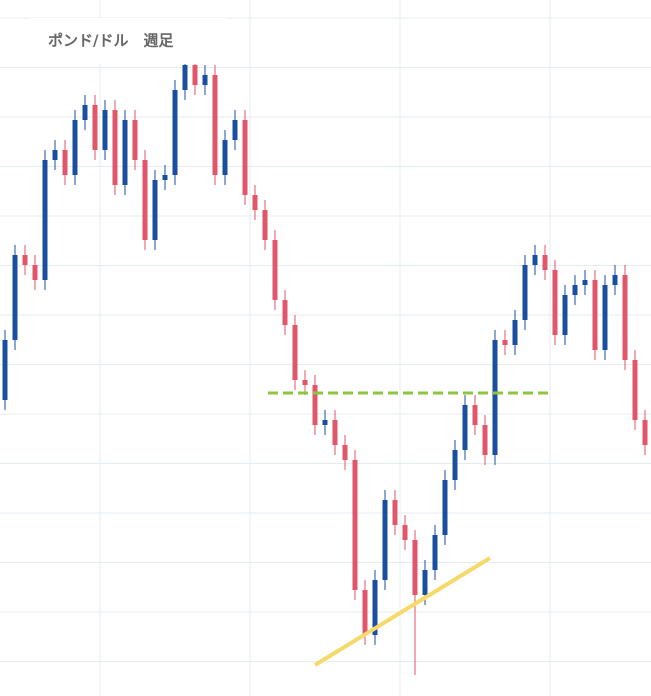 The image size is (651, 696). I want to click on trend-line, so click(402, 611).